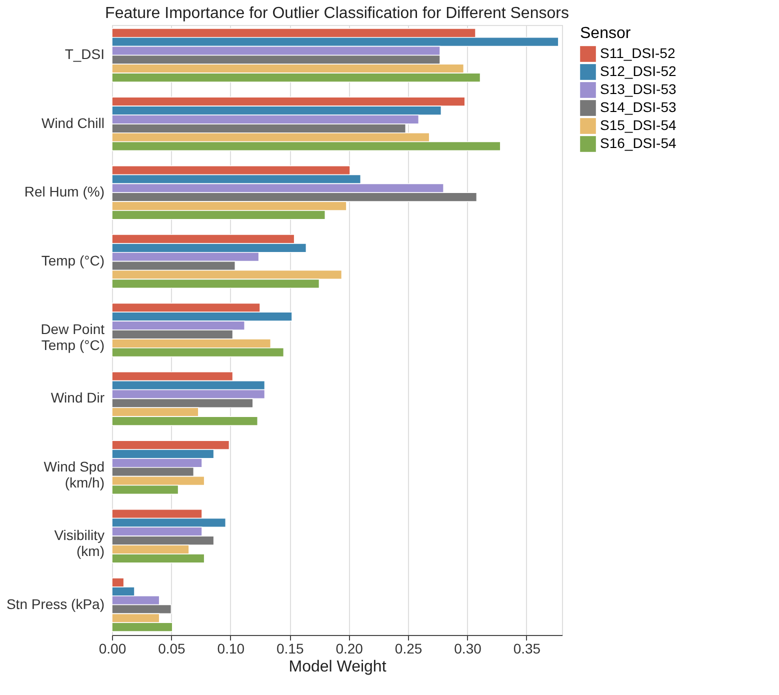 The image size is (779, 695). What do you see at coordinates (72, 260) in the screenshot?
I see `y-tick-label: Temp (°C)` at bounding box center [72, 260].